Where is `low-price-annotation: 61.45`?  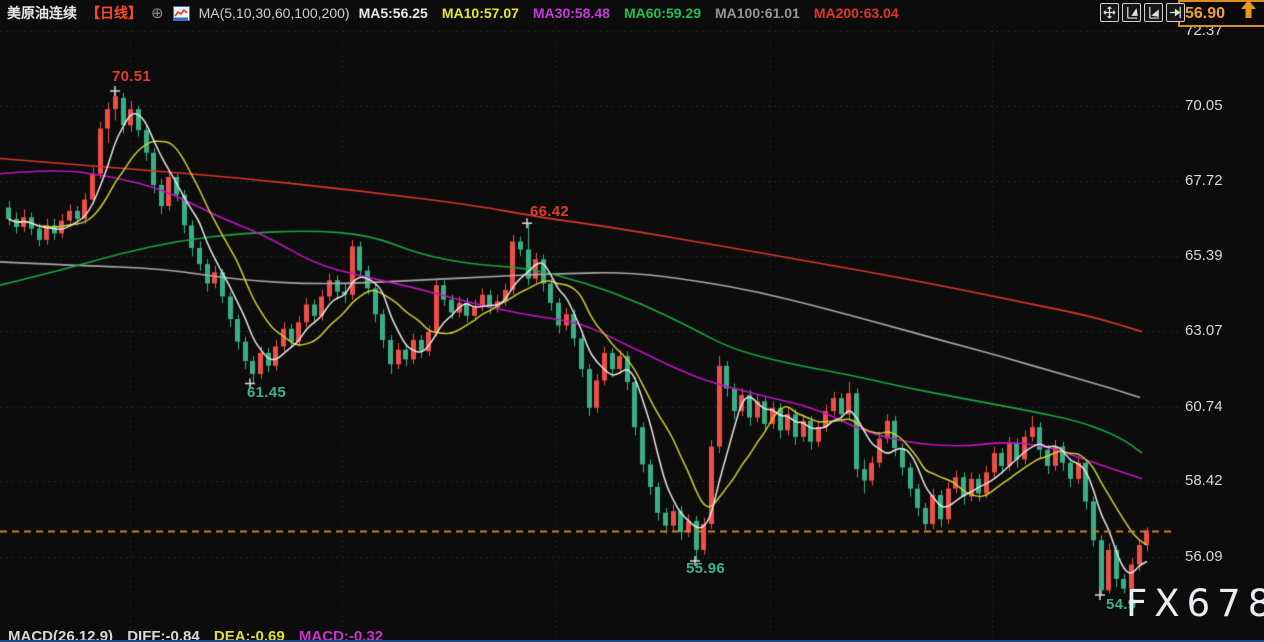 low-price-annotation: 61.45 is located at coordinates (267, 392).